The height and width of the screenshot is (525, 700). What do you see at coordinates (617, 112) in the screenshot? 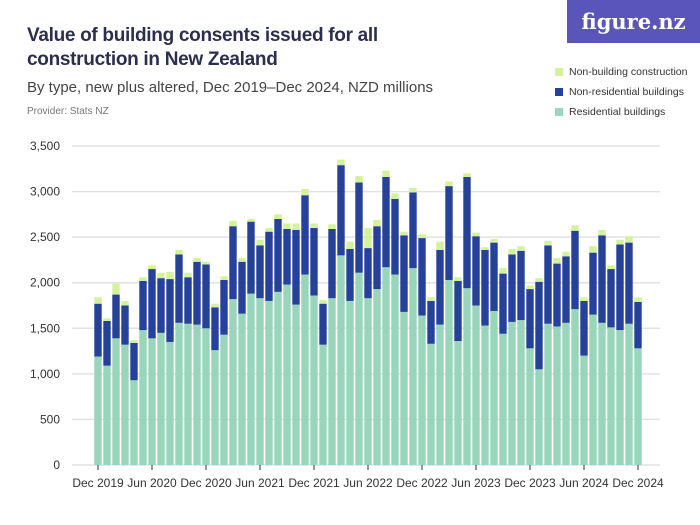
I see `legend-label: Residential buildings` at bounding box center [617, 112].